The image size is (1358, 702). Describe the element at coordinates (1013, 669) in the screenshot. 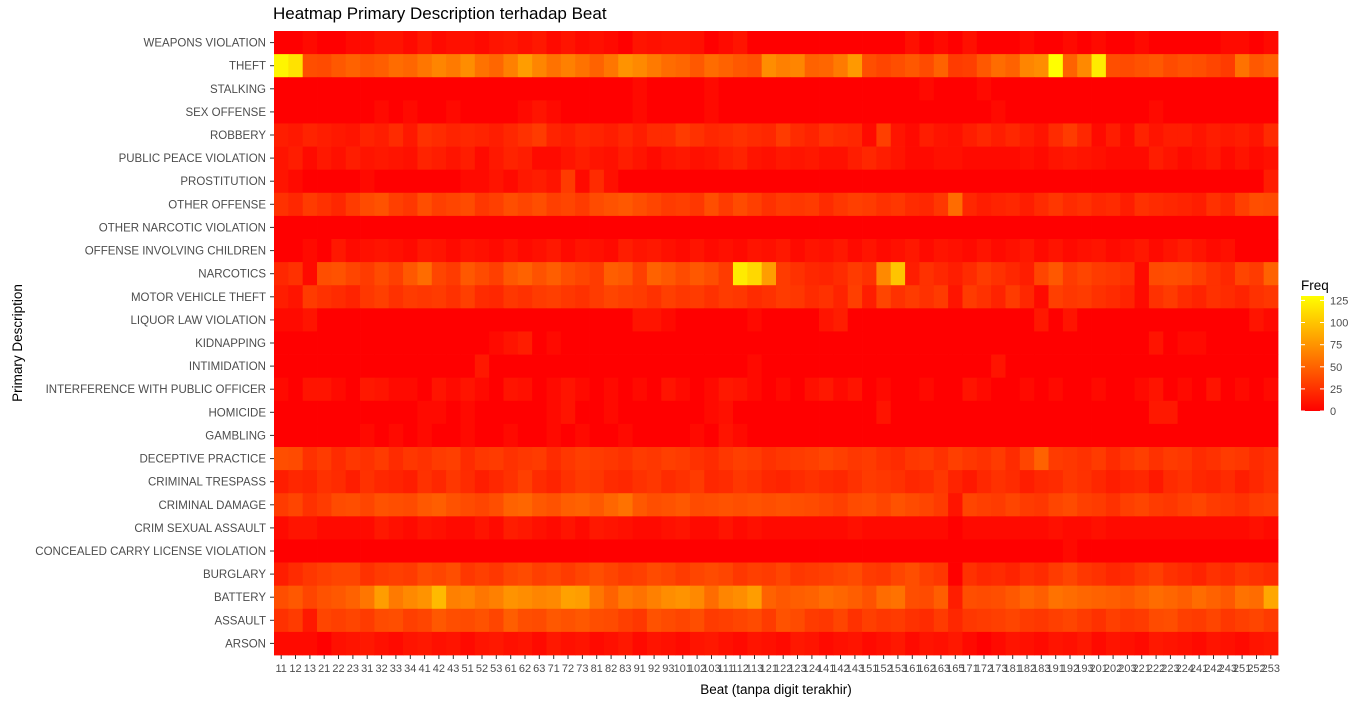

I see `x-tick-label: 181` at that location.